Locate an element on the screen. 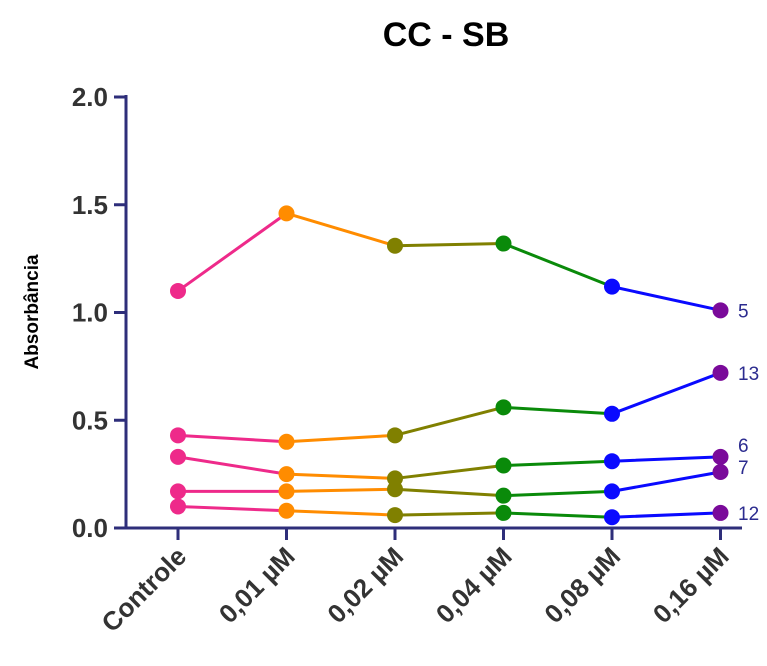 This screenshot has width=767, height=666. series-end-label: 12 is located at coordinates (748, 514).